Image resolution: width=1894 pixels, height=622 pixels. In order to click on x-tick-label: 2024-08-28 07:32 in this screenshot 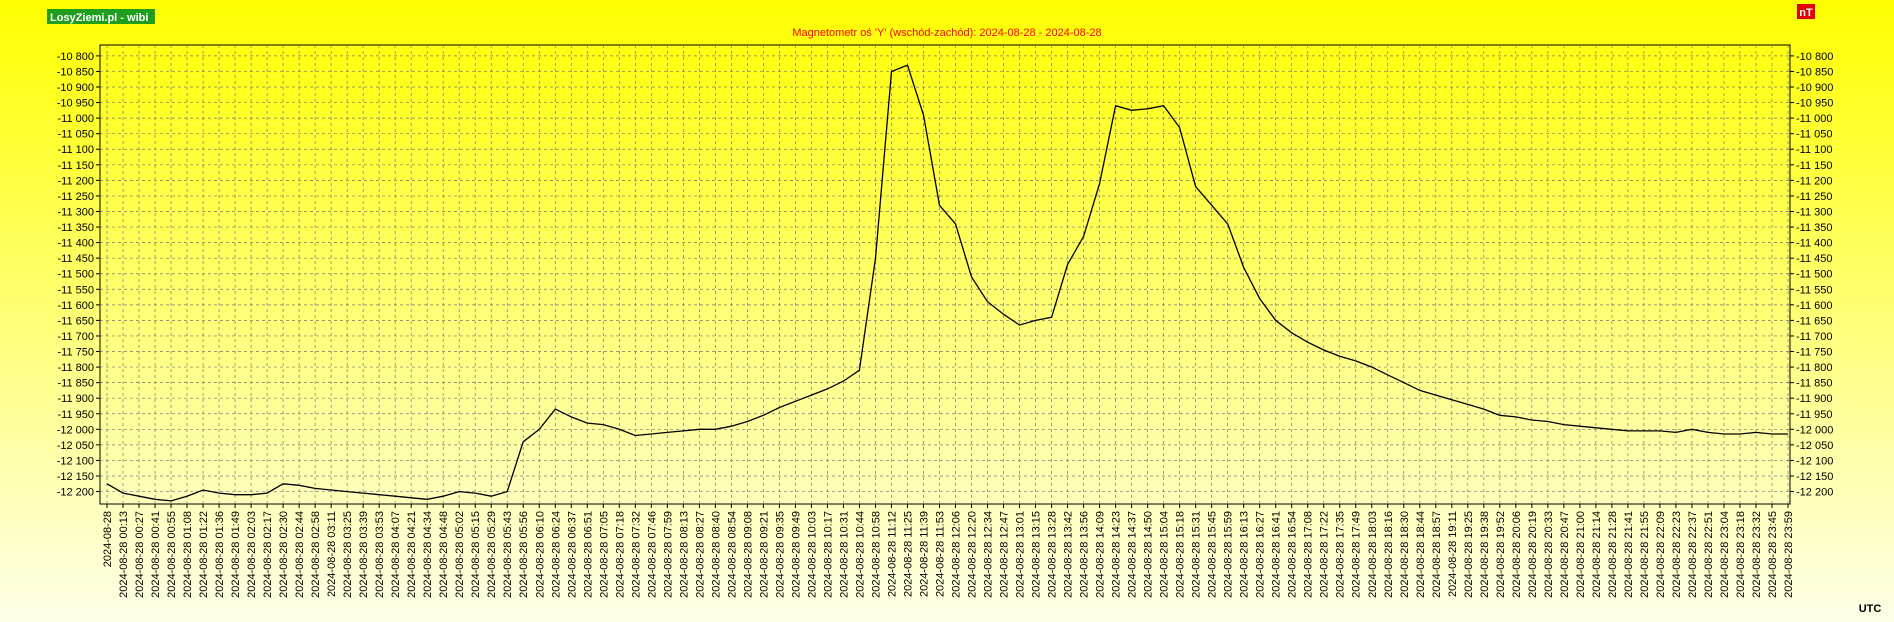, I will do `click(636, 554)`.